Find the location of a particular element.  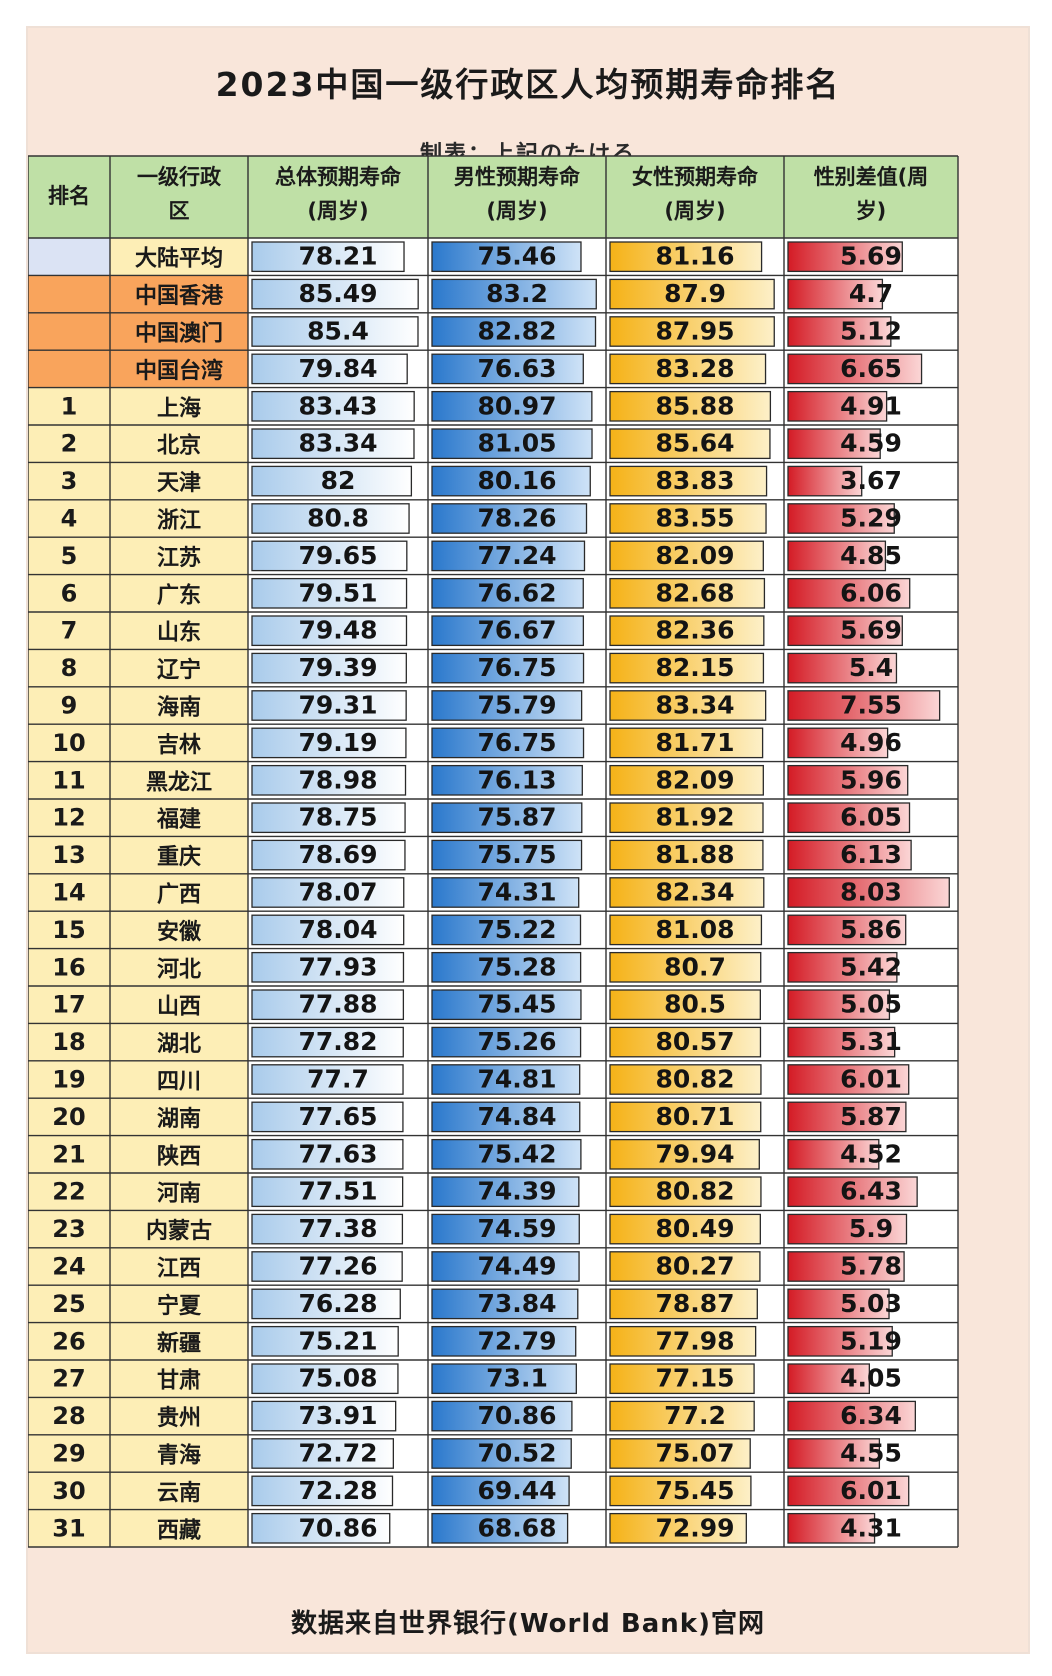

region-label: 湖南 is located at coordinates (179, 1119).